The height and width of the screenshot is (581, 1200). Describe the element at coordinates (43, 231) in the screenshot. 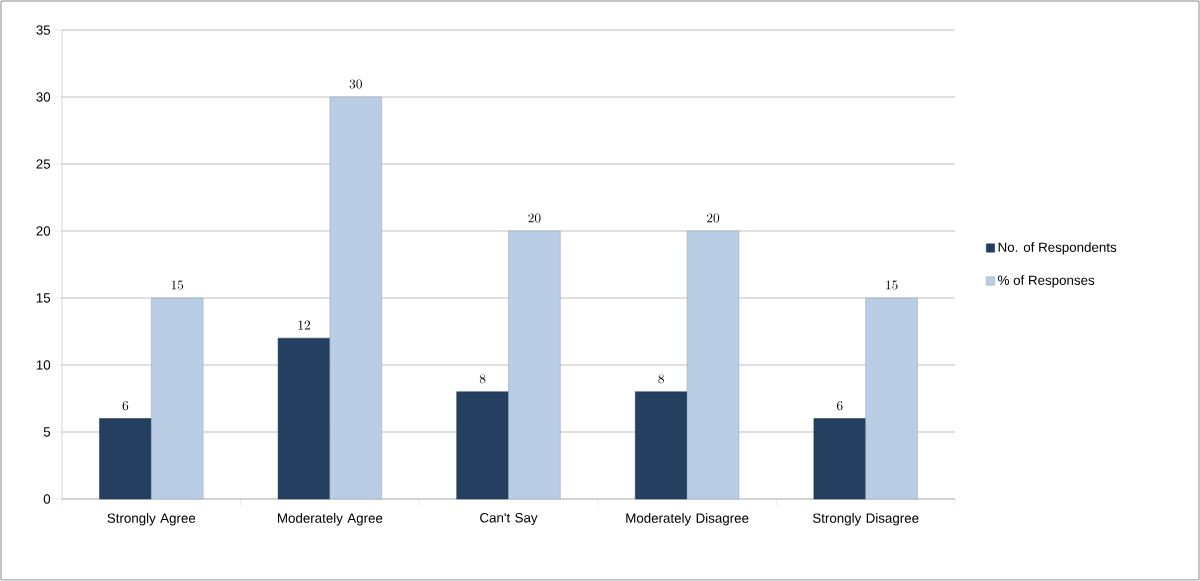

I see `y-tick-label: 20` at that location.